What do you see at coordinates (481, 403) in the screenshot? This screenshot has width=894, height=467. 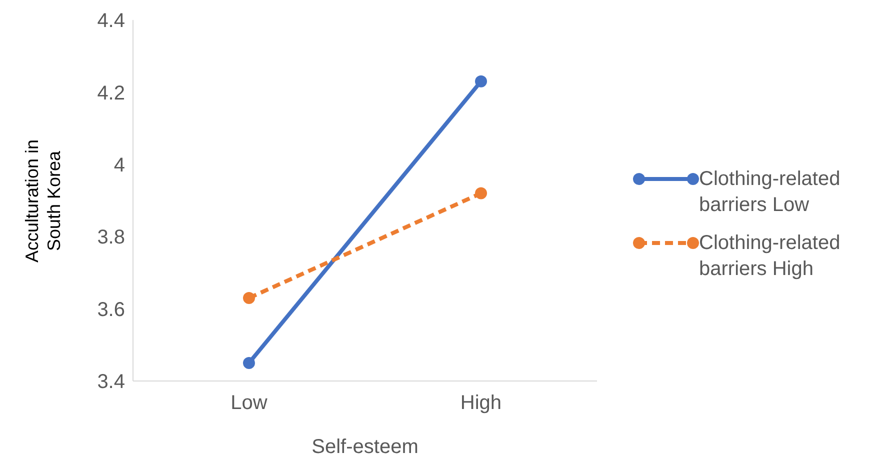 I see `x-tick-label: High` at bounding box center [481, 403].